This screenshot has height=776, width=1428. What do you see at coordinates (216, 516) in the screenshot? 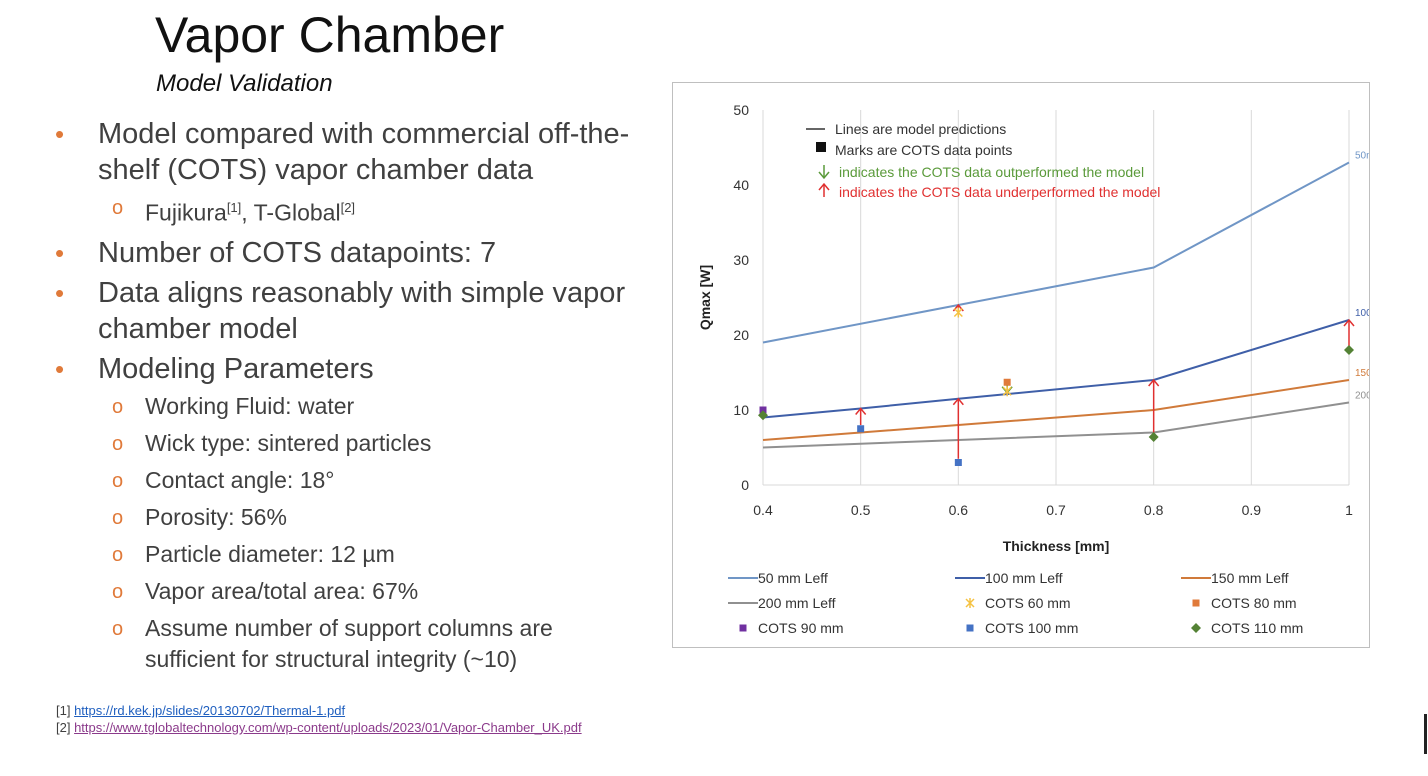
I see `param-text: Porosity: 56%` at bounding box center [216, 516].